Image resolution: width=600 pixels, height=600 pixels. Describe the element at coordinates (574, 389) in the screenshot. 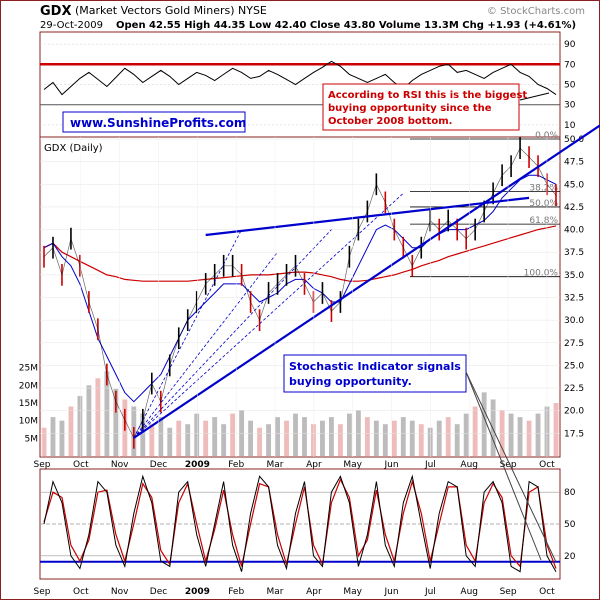

I see `price-tick-label: 22.5` at that location.